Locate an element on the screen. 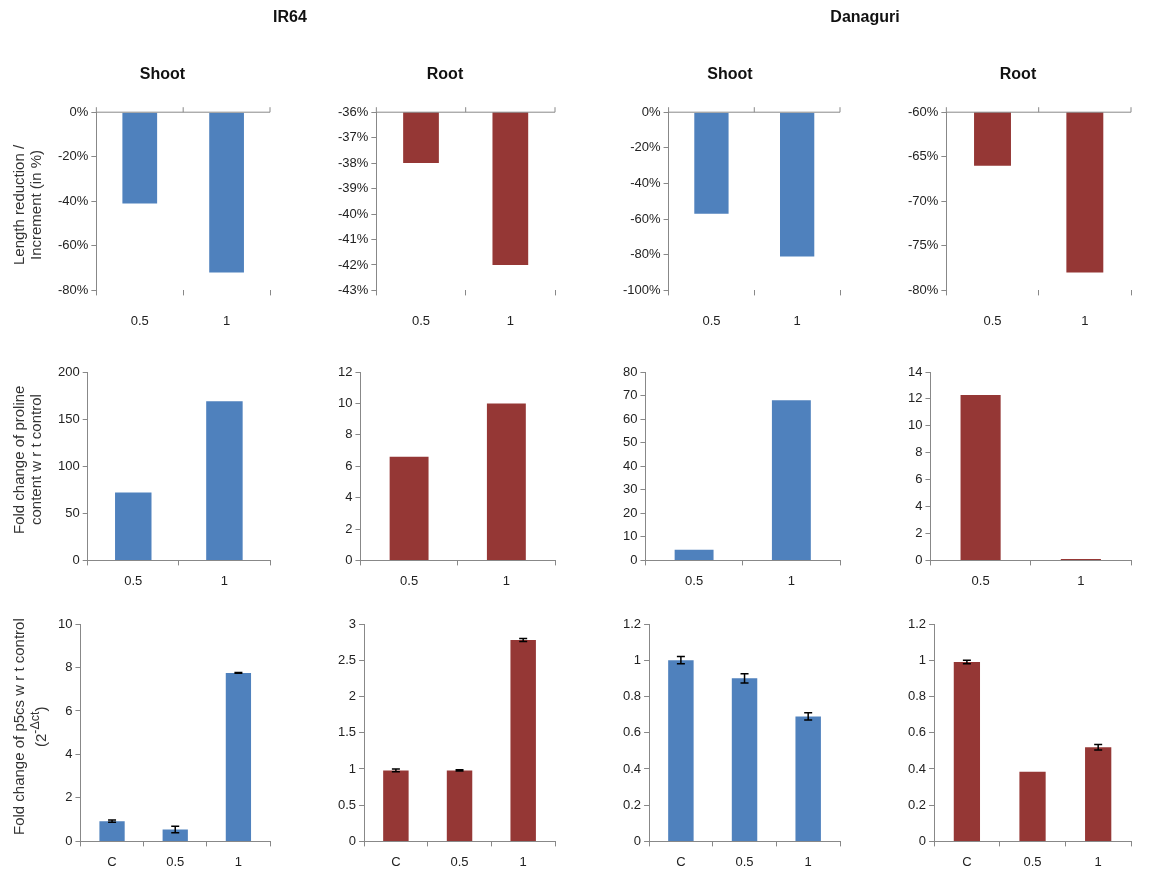  y-tick-label: 100 is located at coordinates (68, 465).